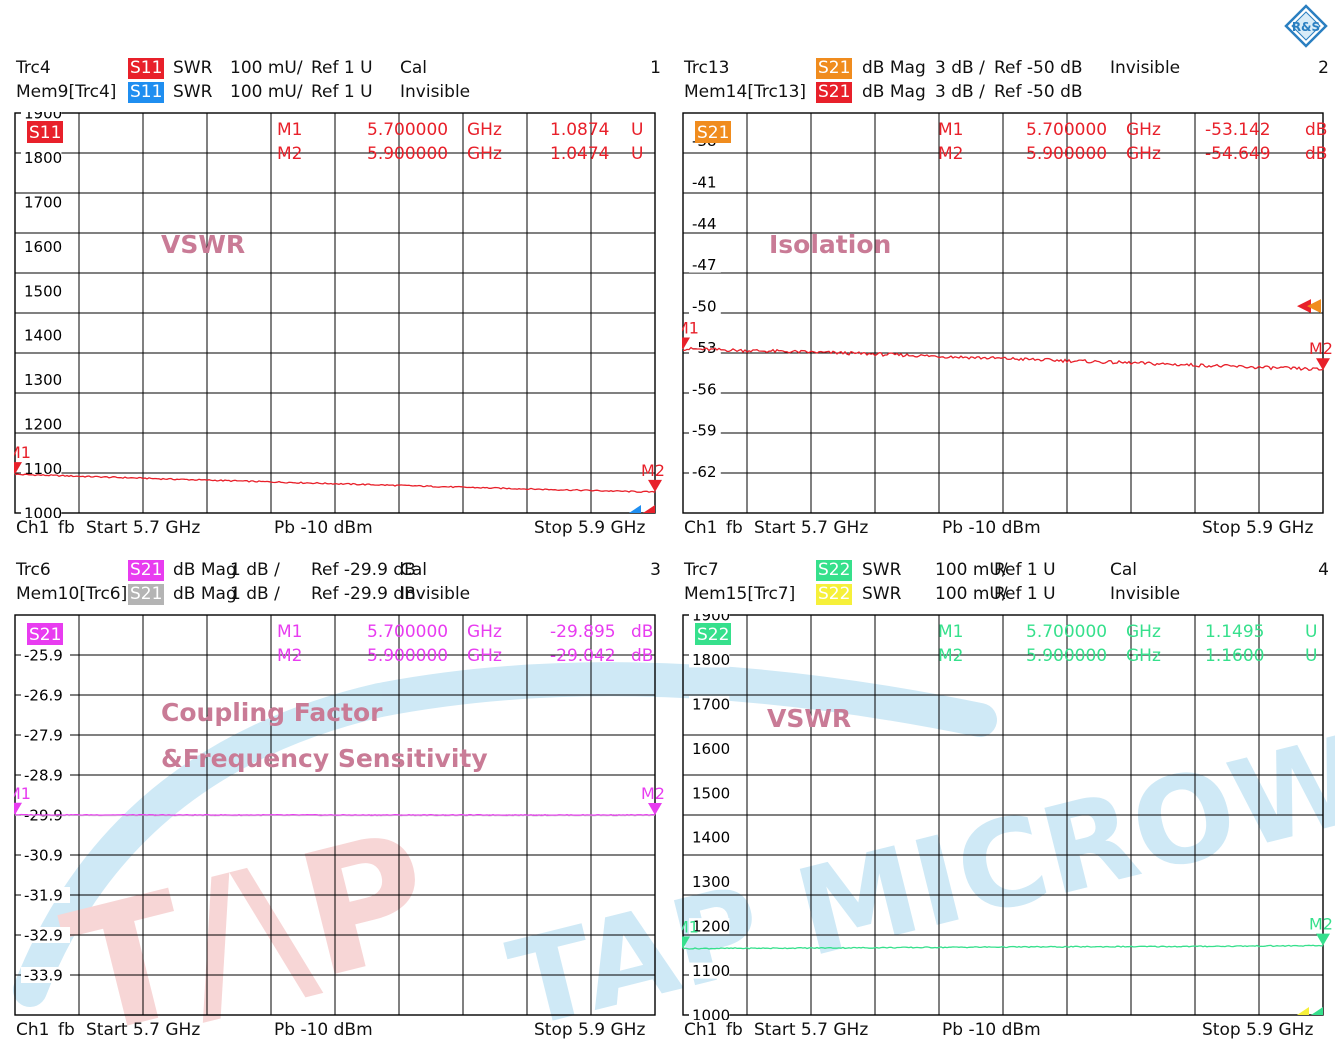 This screenshot has height=1060, width=1335. What do you see at coordinates (637, 130) in the screenshot?
I see `marker-m1-field: U` at bounding box center [637, 130].